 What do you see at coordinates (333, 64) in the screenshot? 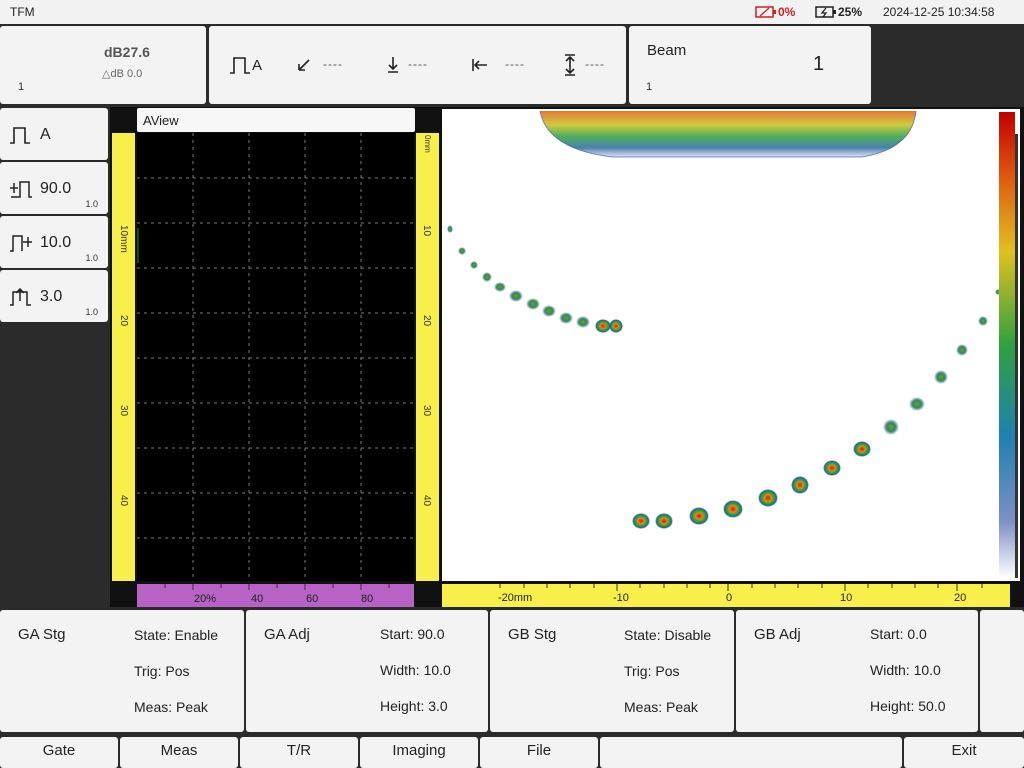
I see `sound-path-readout: ----` at bounding box center [333, 64].